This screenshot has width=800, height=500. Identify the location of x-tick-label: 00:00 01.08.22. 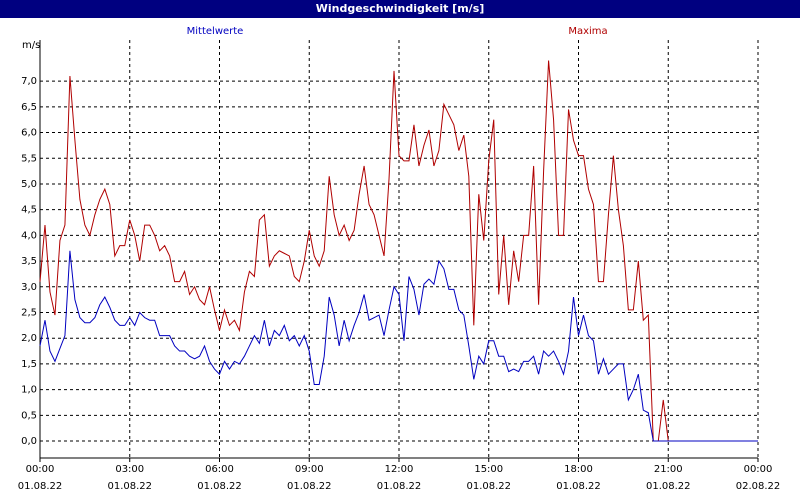
(40, 478).